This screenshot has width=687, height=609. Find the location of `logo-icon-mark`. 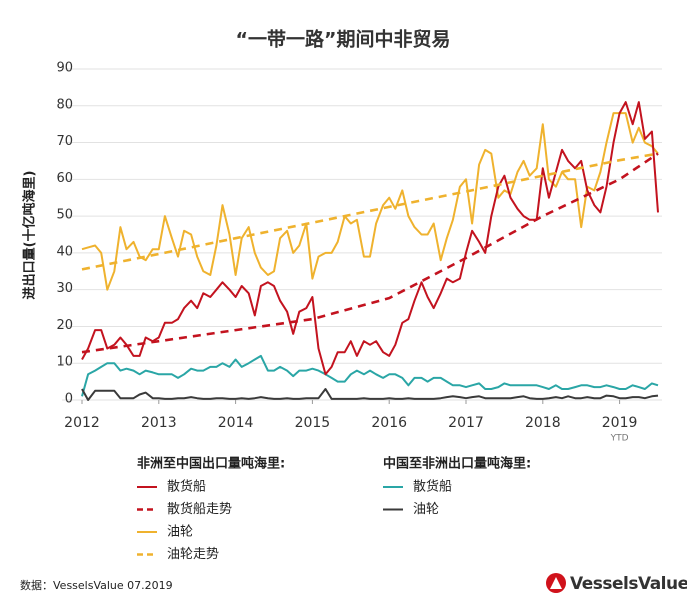

logo-icon-mark is located at coordinates (556, 583).